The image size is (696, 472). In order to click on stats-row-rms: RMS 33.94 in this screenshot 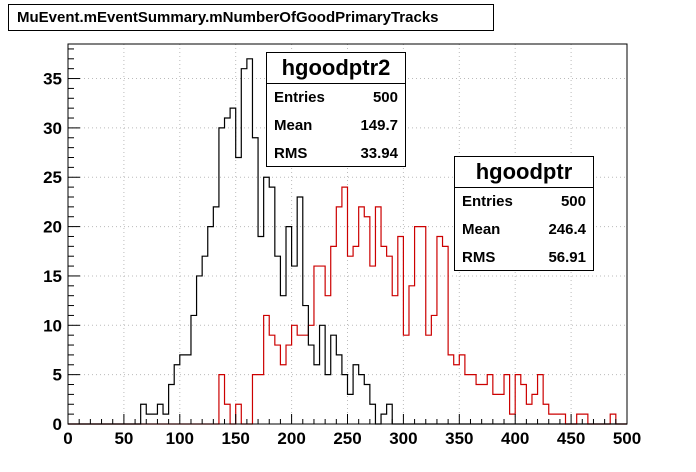, I will do `click(336, 154)`.